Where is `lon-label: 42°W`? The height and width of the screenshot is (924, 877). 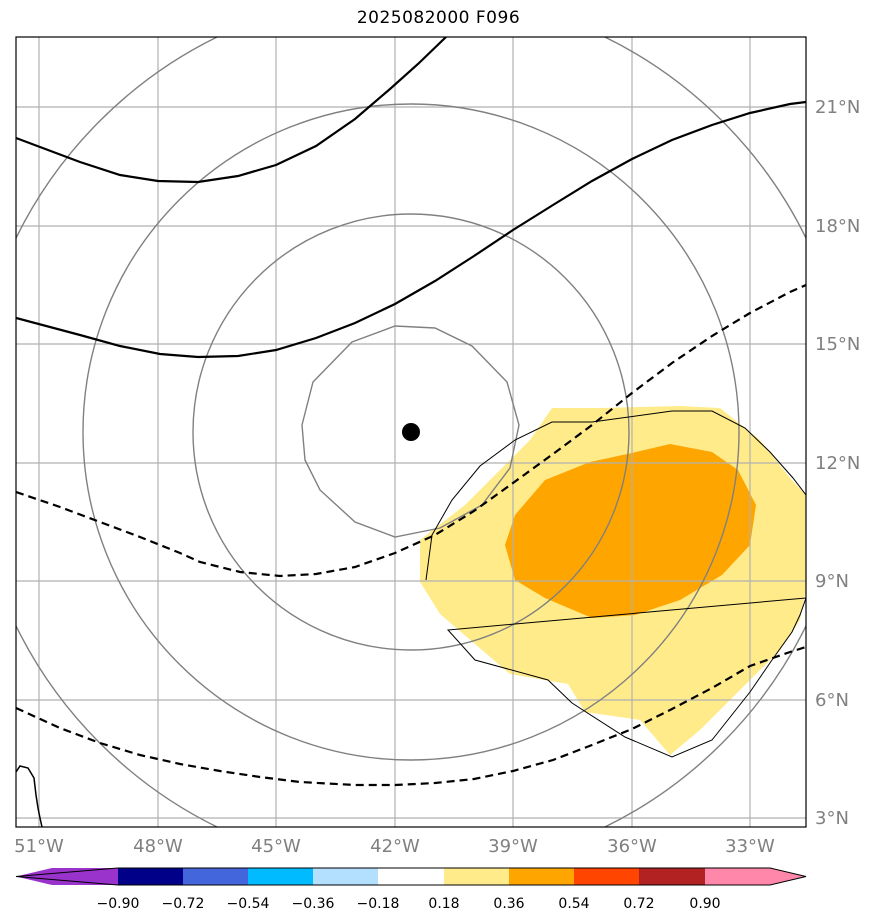
lon-label: 42°W is located at coordinates (395, 846).